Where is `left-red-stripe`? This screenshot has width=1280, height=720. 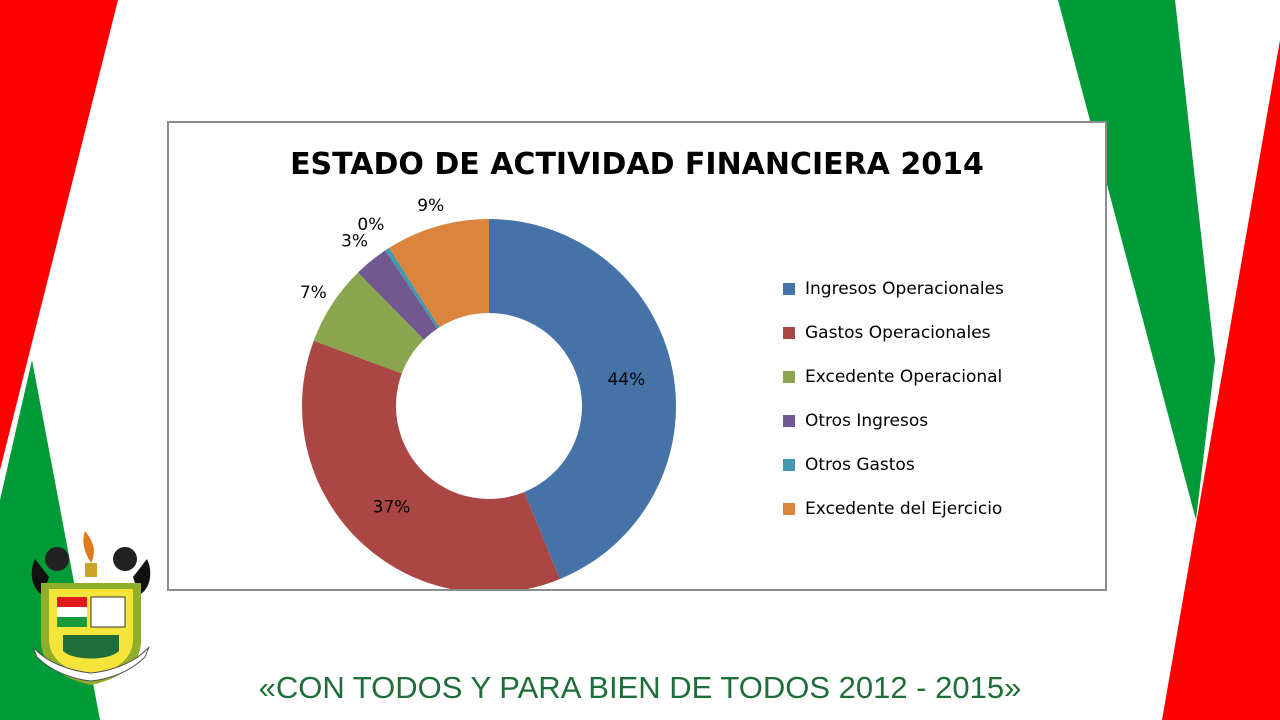
left-red-stripe is located at coordinates (59, 235).